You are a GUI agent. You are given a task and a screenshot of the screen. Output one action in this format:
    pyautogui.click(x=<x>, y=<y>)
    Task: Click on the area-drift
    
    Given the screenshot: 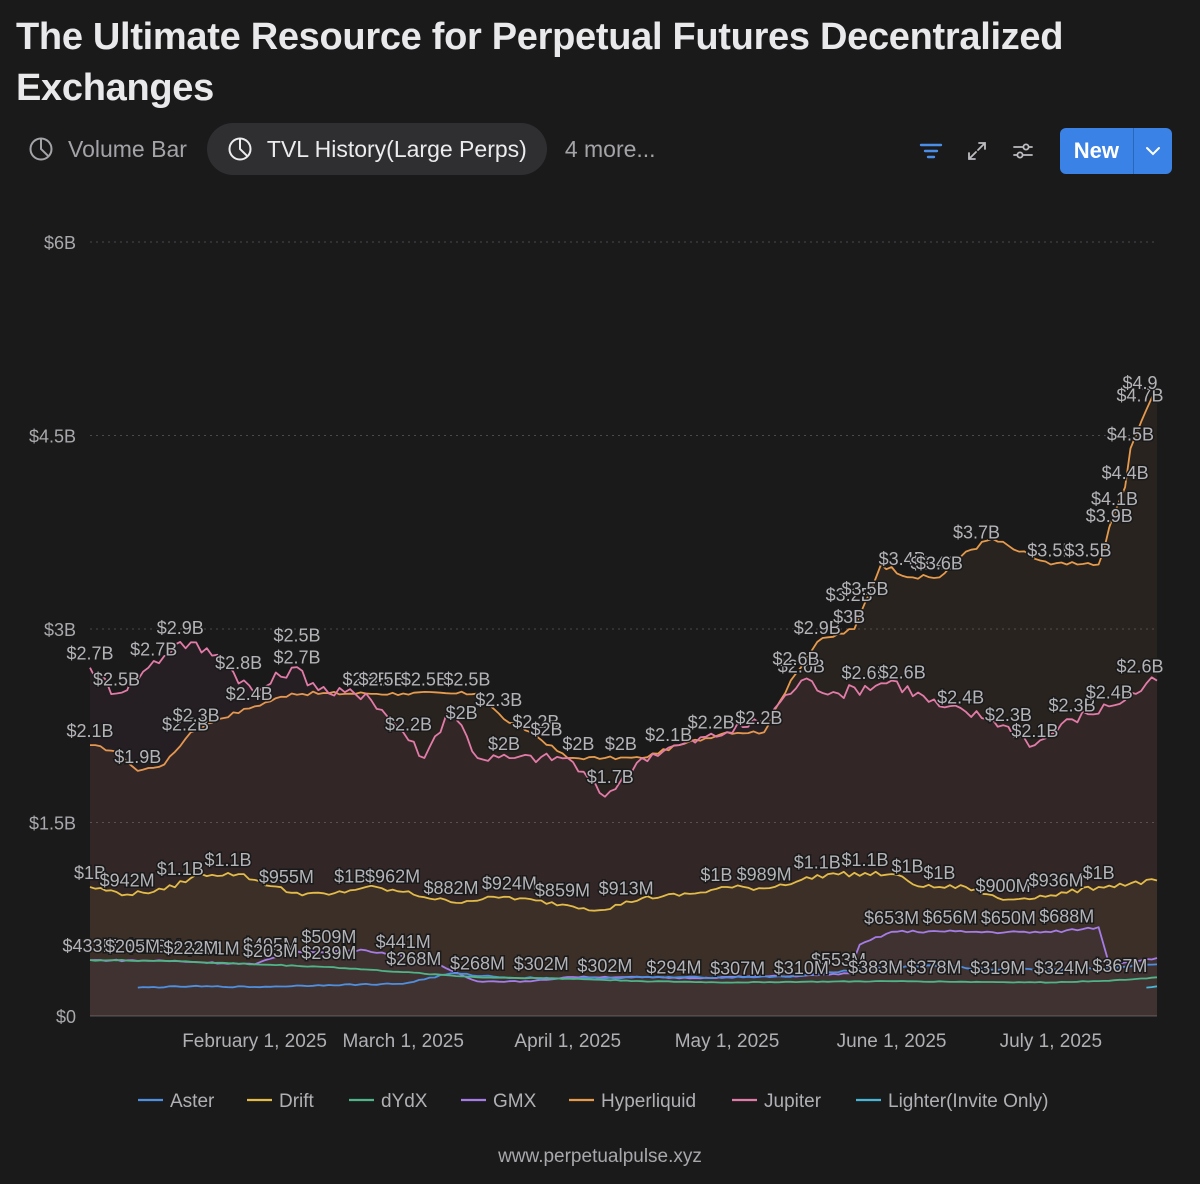 What is the action you would take?
    pyautogui.click(x=623, y=943)
    